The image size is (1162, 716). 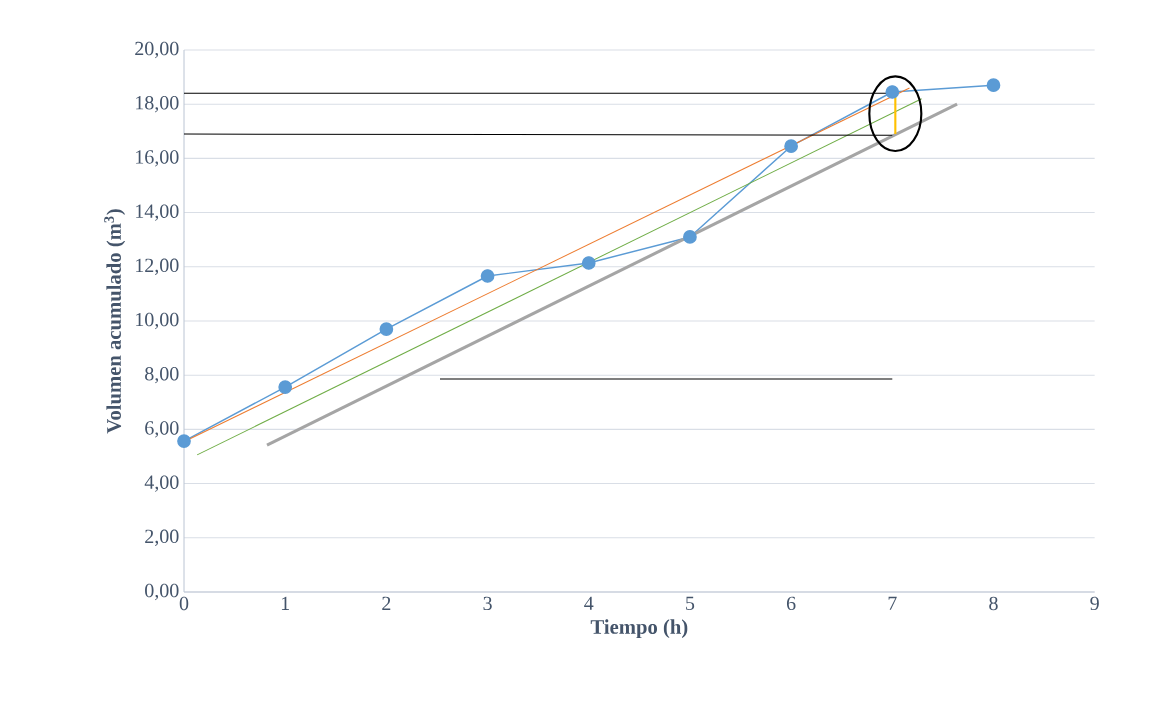 What do you see at coordinates (993, 603) in the screenshot?
I see `x-tick-label: 8` at bounding box center [993, 603].